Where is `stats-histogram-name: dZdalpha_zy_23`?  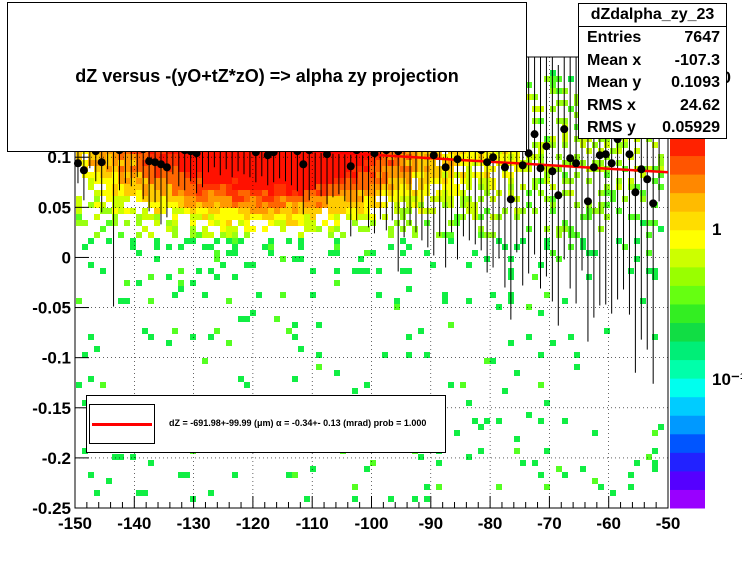
stats-histogram-name: dZdalpha_zy_23 is located at coordinates (652, 15).